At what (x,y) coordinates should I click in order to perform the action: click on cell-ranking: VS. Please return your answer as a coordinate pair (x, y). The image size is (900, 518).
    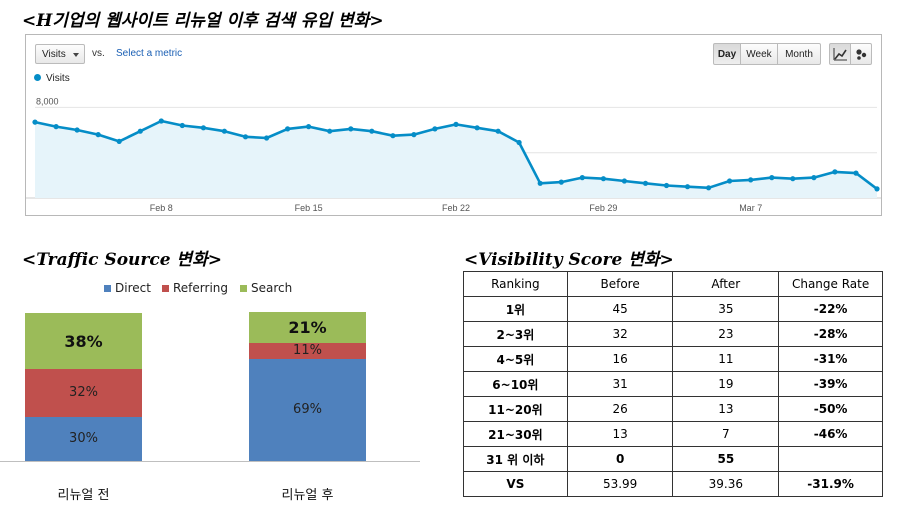
    Looking at the image, I should click on (515, 484).